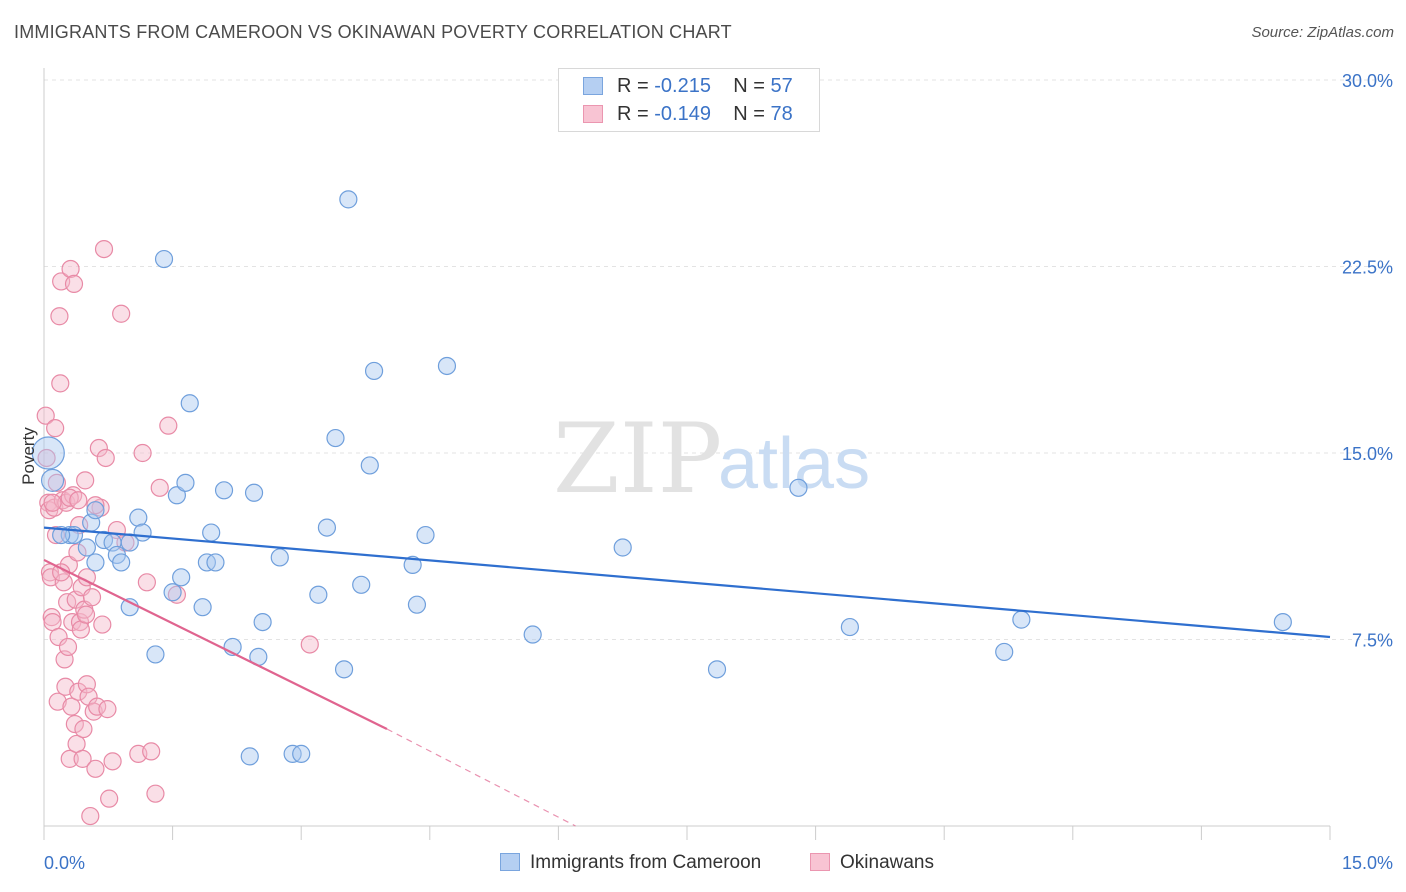 Image resolution: width=1406 pixels, height=892 pixels. I want to click on watermark-atlas: atlas, so click(794, 464).